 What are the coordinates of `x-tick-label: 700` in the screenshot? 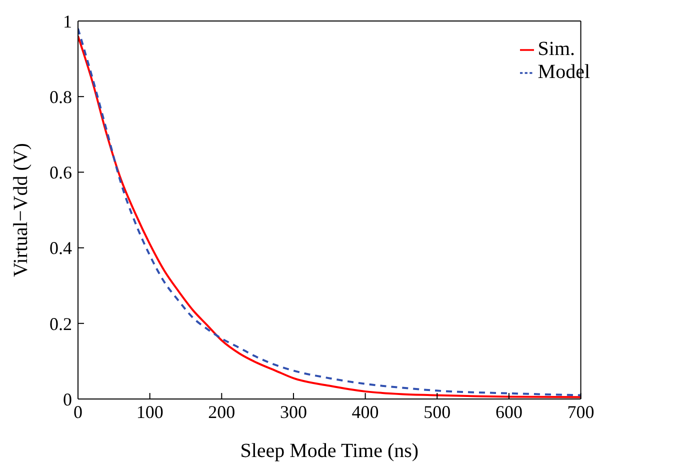 It's located at (580, 412).